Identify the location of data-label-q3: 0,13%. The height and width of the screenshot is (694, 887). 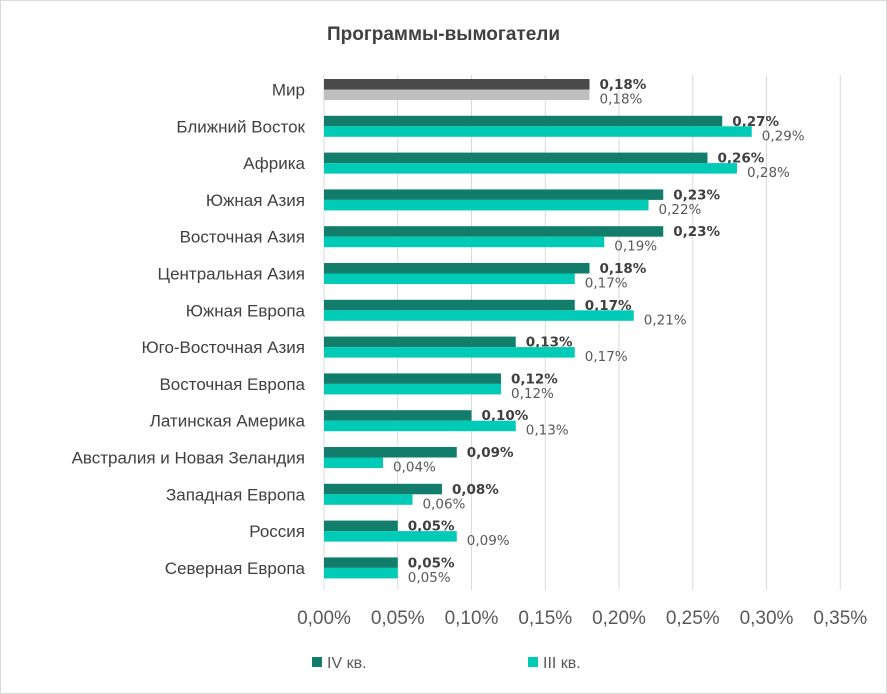
(547, 431).